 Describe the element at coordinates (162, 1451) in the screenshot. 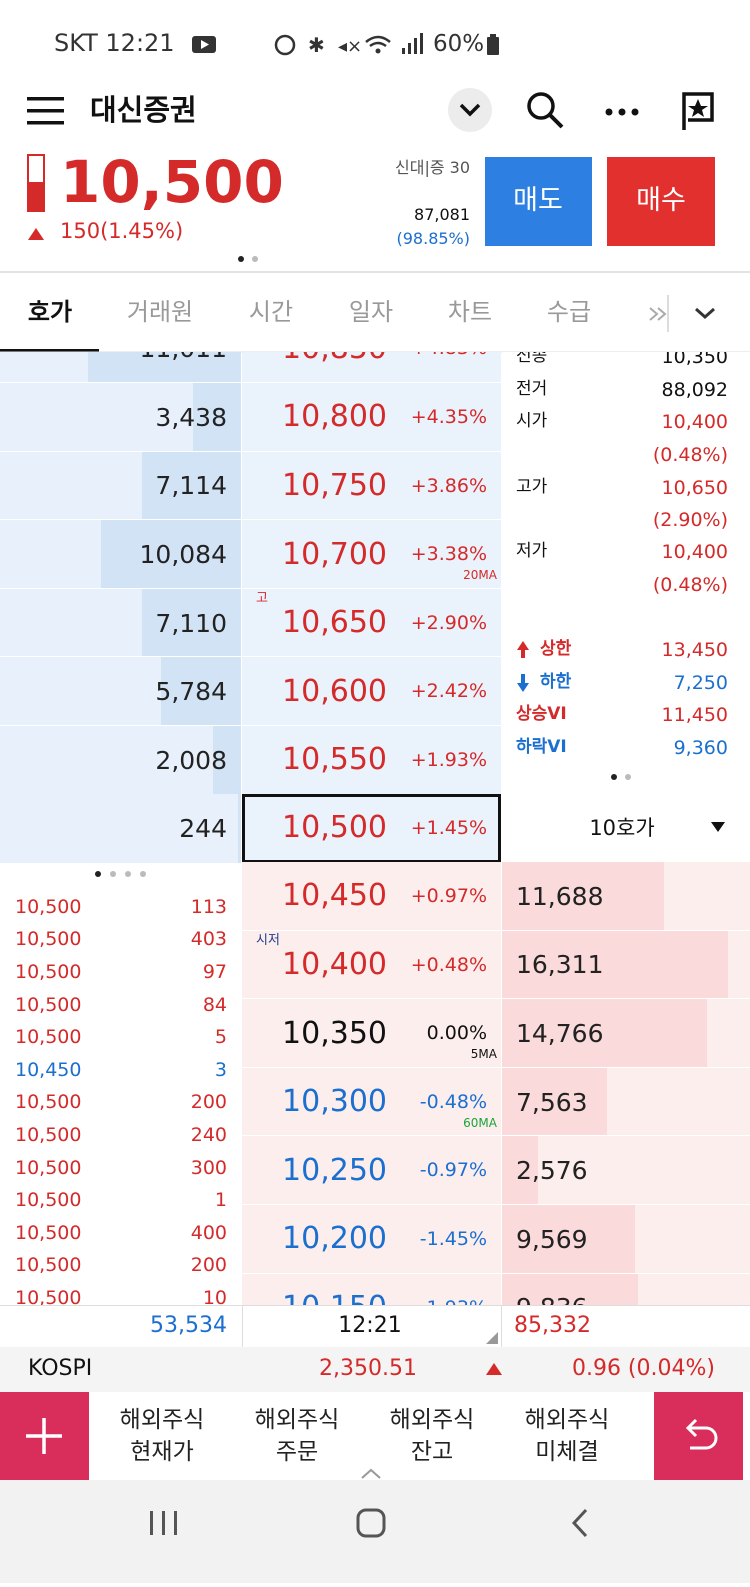

I see `menu-item: 현재가` at that location.